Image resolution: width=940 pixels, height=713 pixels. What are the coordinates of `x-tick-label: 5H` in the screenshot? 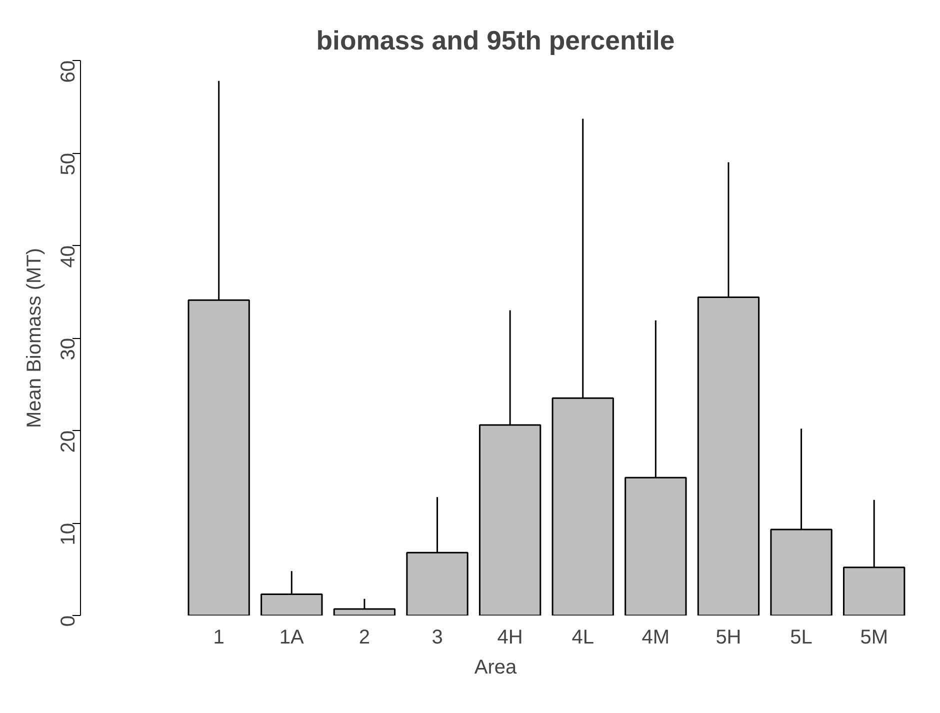 It's located at (729, 637).